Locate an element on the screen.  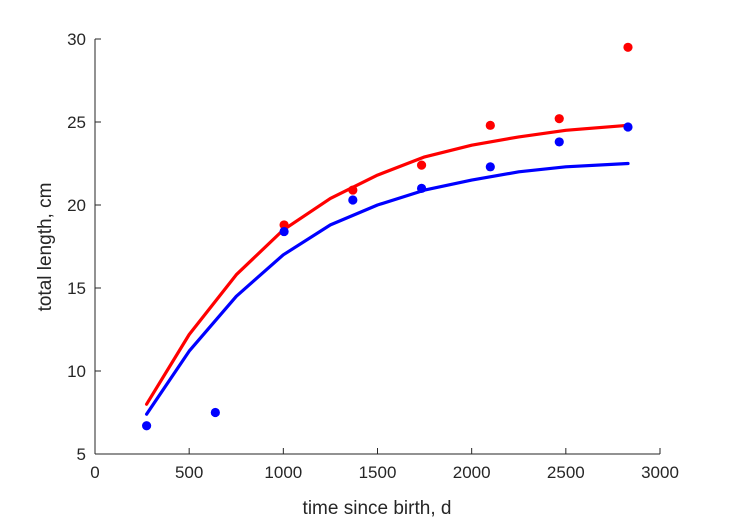
x-tick-label: 0 is located at coordinates (94, 472).